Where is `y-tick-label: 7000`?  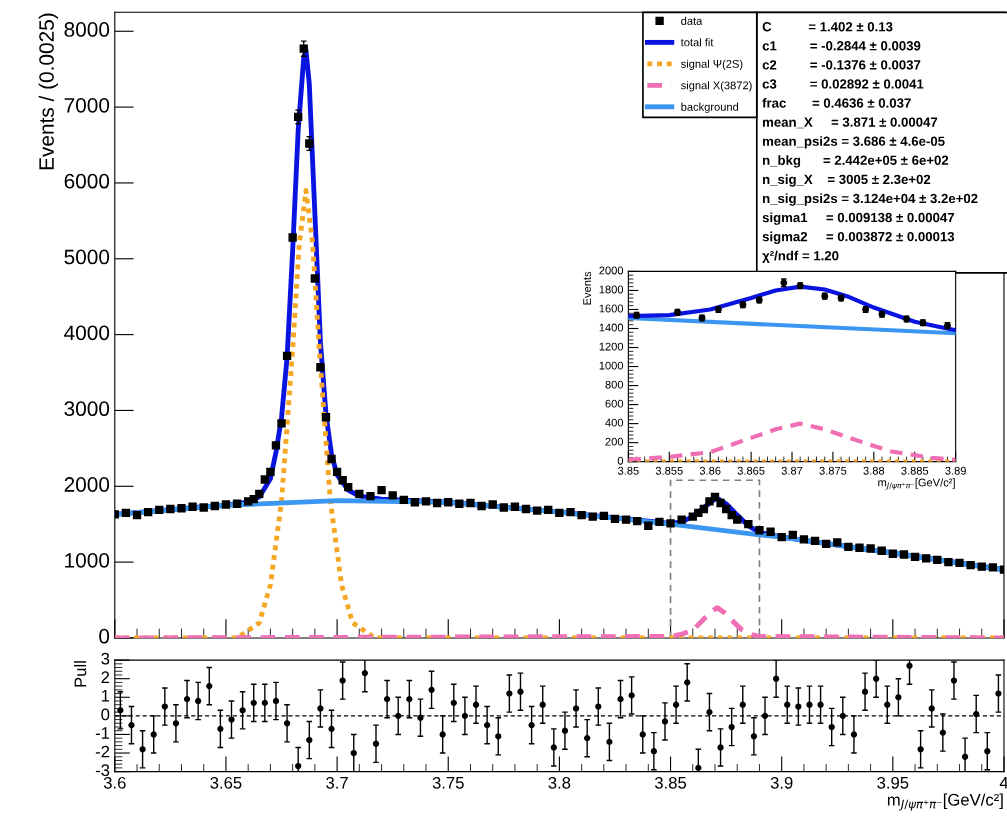
y-tick-label: 7000 is located at coordinates (87, 105).